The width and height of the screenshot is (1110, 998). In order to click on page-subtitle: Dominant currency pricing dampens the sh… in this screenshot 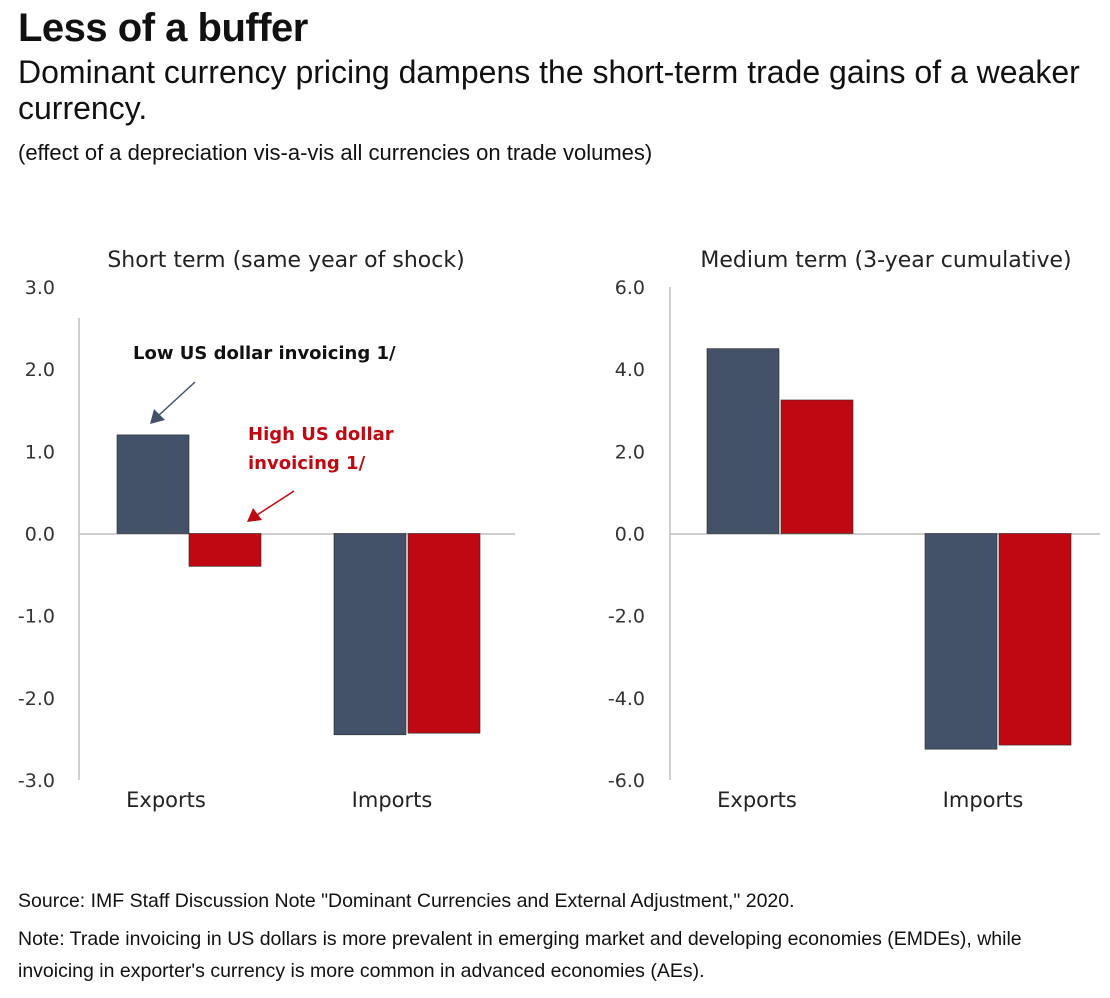, I will do `click(549, 90)`.